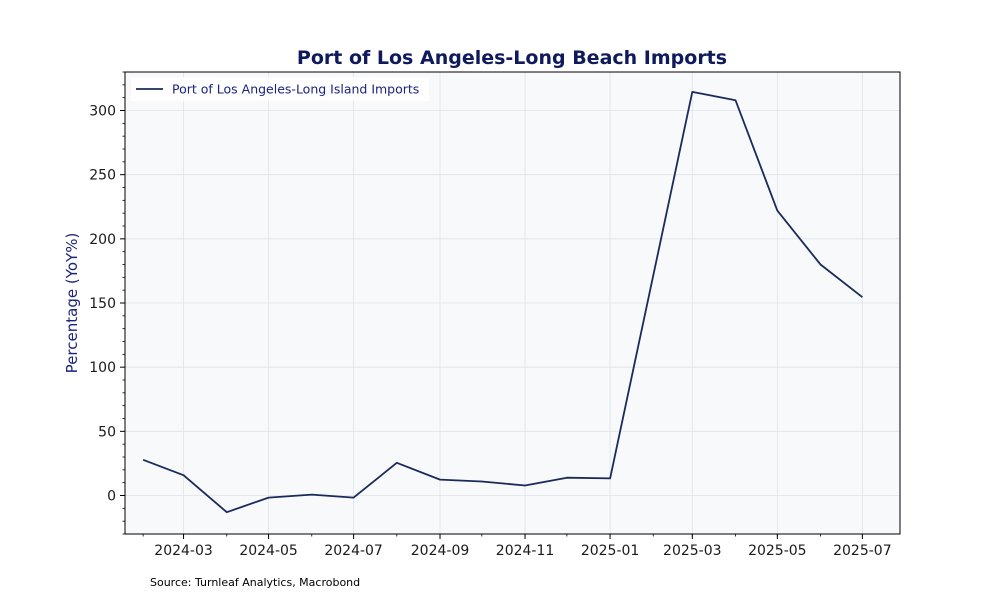 Image resolution: width=1000 pixels, height=600 pixels. I want to click on x-tick-label: 2025-03, so click(692, 551).